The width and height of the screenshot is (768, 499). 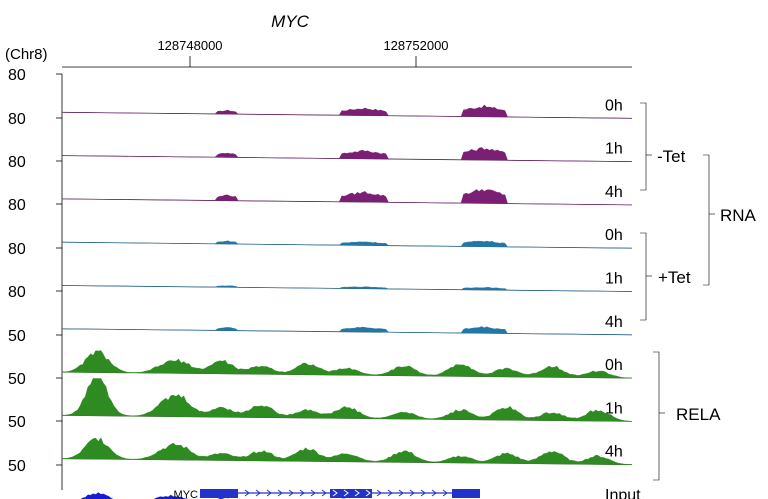 What do you see at coordinates (656, 416) in the screenshot?
I see `bracket-rela` at bounding box center [656, 416].